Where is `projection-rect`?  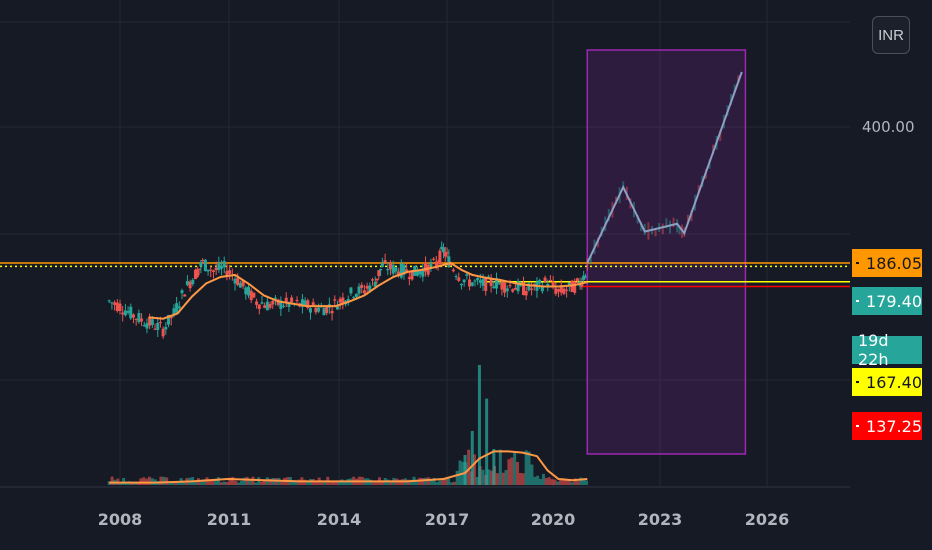
projection-rect is located at coordinates (666, 252).